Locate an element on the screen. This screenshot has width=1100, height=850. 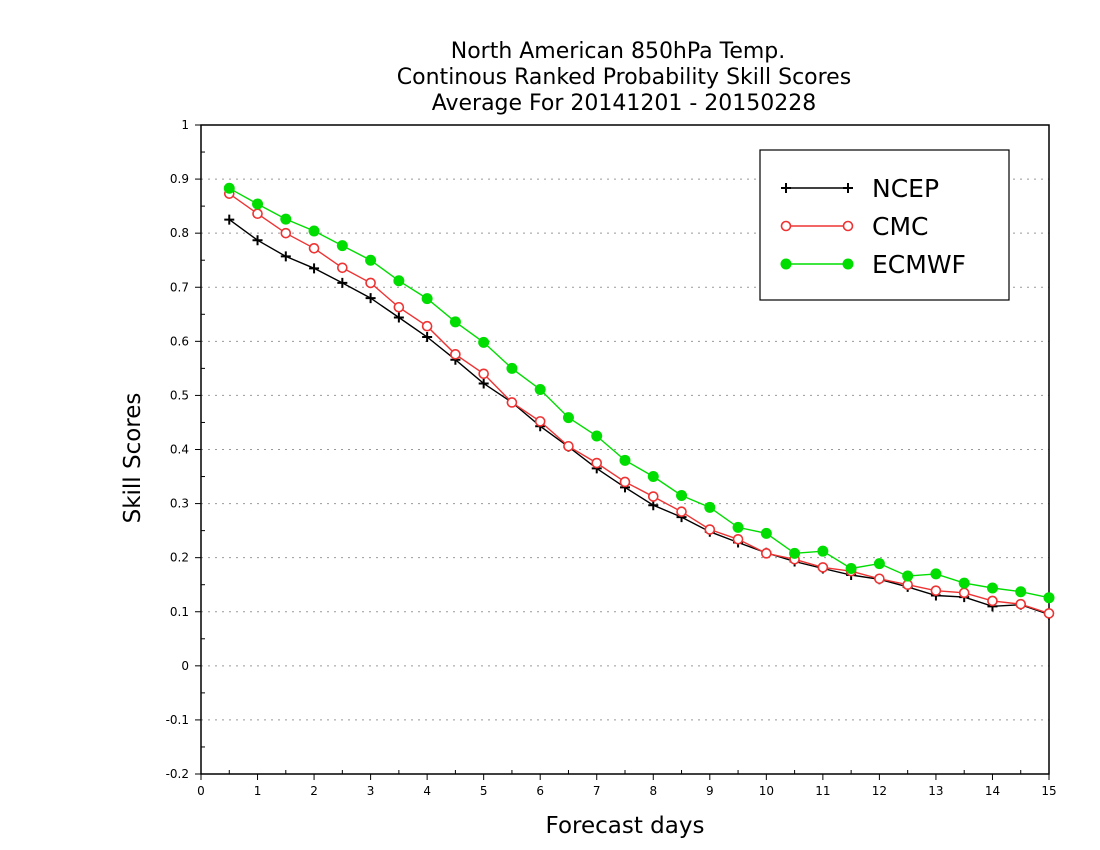
legend-item-ncep: NCEP is located at coordinates (860, 188).